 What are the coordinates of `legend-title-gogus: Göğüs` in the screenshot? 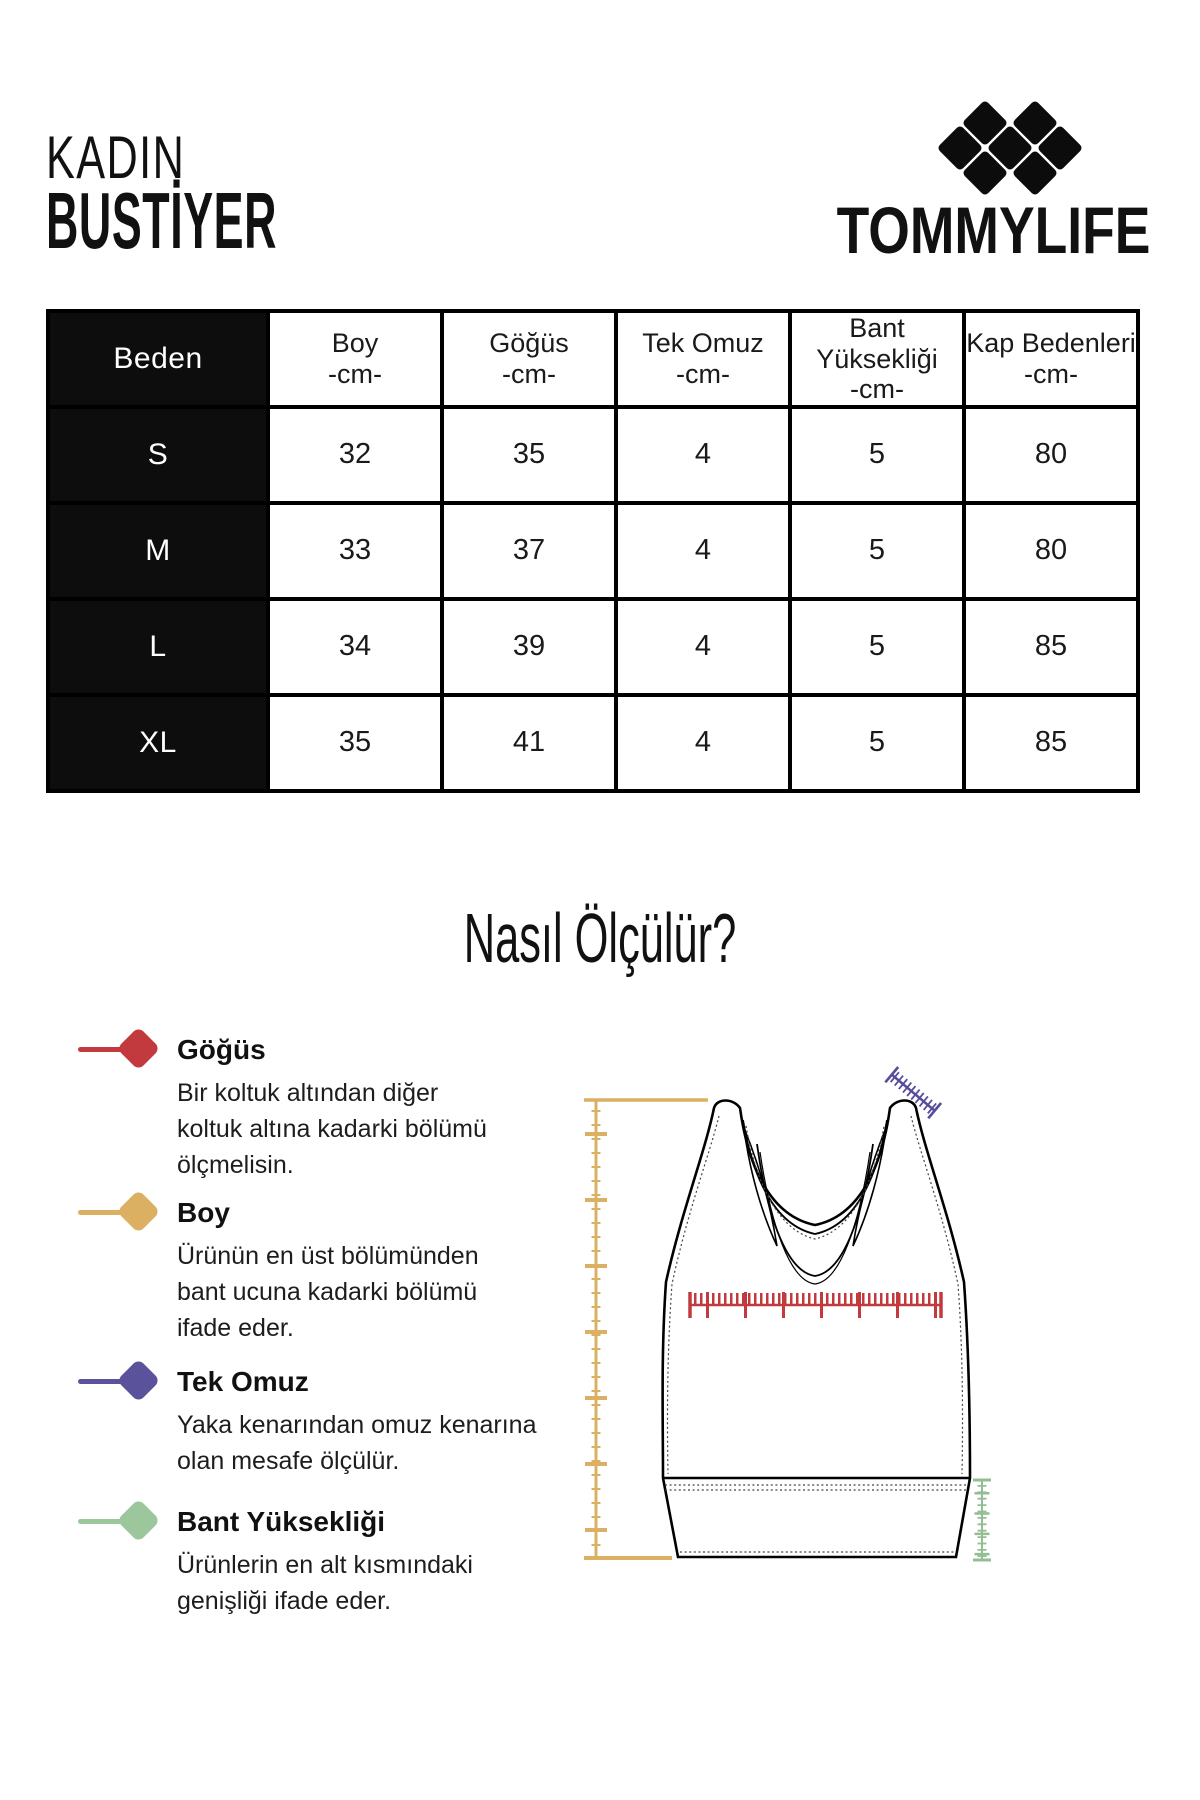 It's located at (221, 1049).